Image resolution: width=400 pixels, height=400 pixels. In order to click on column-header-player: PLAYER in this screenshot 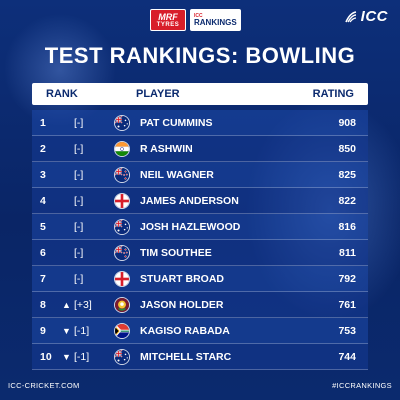, I will do `click(158, 94)`.